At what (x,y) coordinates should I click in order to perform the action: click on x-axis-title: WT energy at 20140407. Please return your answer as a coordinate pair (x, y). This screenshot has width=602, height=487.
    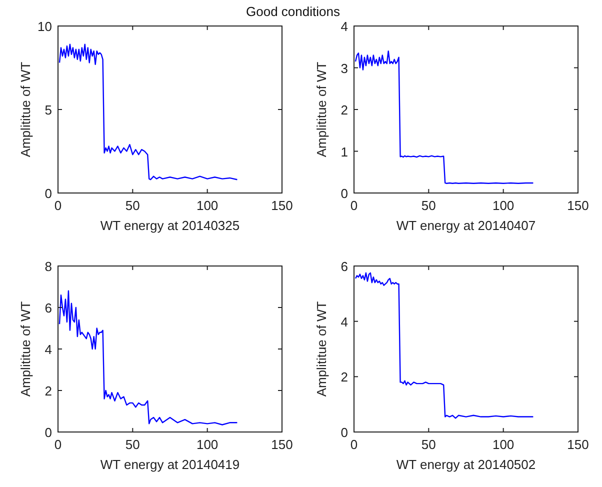
    Looking at the image, I should click on (466, 225).